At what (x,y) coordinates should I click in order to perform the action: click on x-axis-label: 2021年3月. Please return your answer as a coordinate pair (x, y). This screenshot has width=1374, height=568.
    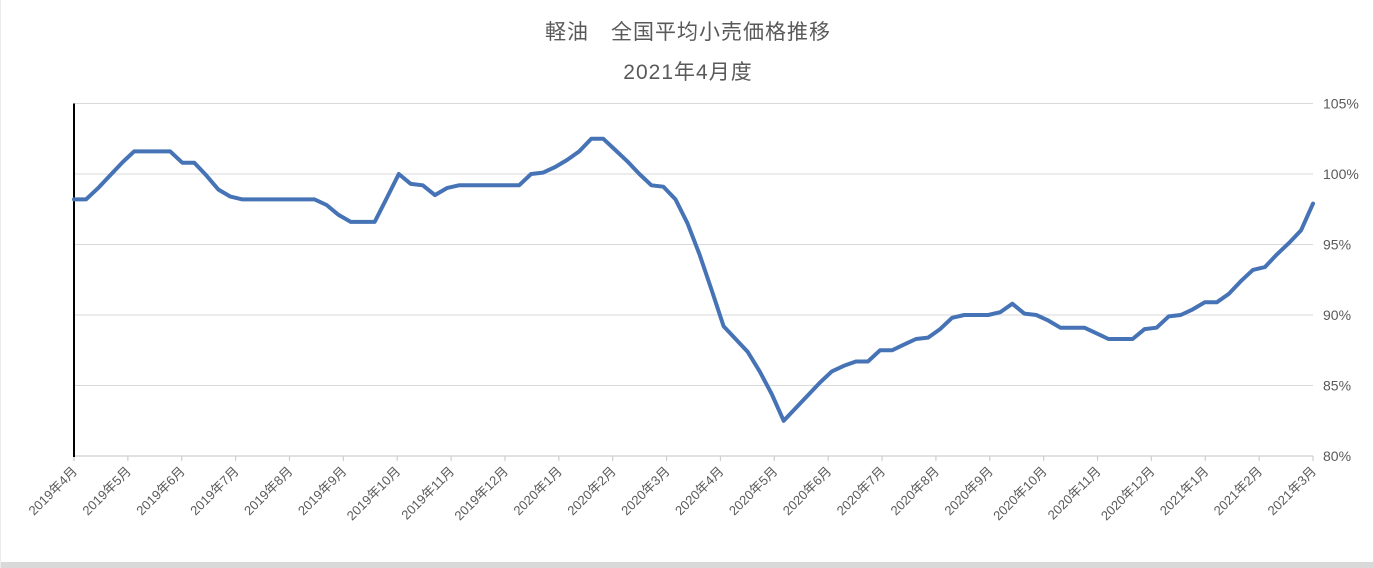
    Looking at the image, I should click on (1292, 491).